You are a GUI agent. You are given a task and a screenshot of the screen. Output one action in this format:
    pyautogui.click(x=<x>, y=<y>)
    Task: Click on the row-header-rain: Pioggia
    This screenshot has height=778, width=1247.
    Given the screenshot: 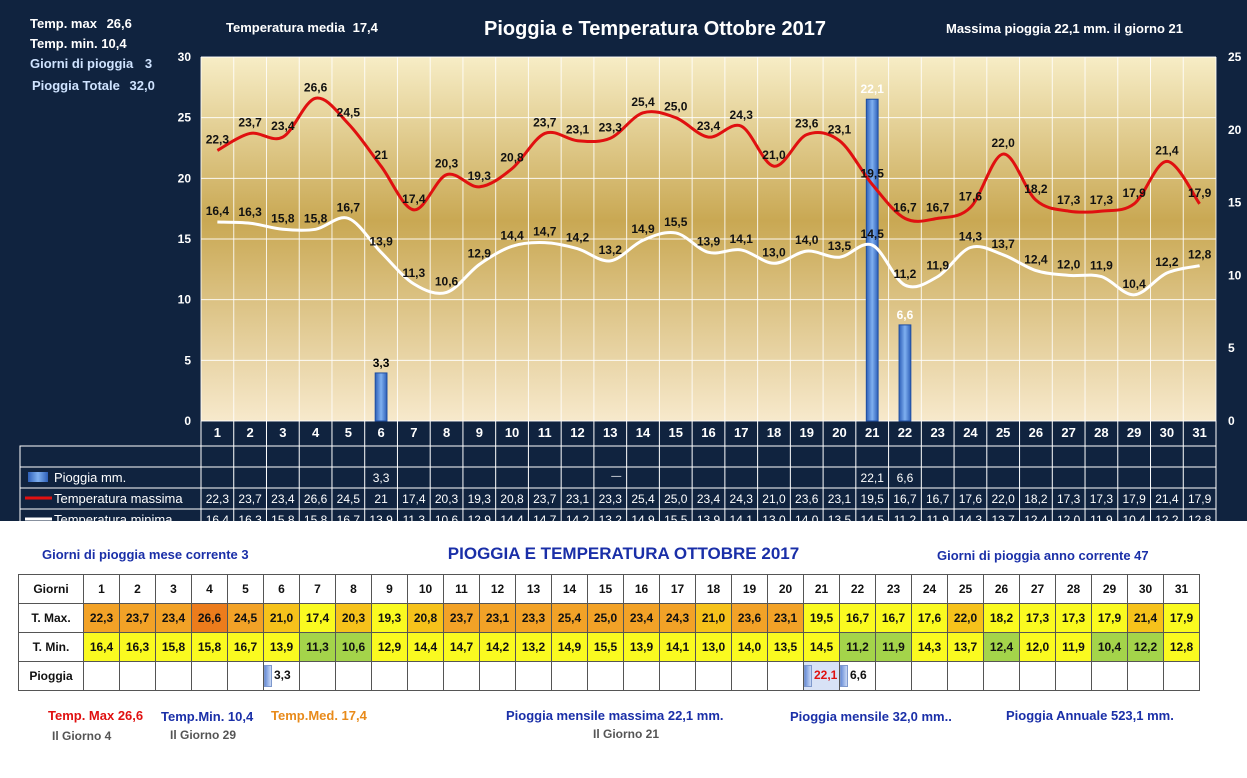 What is the action you would take?
    pyautogui.click(x=51, y=676)
    